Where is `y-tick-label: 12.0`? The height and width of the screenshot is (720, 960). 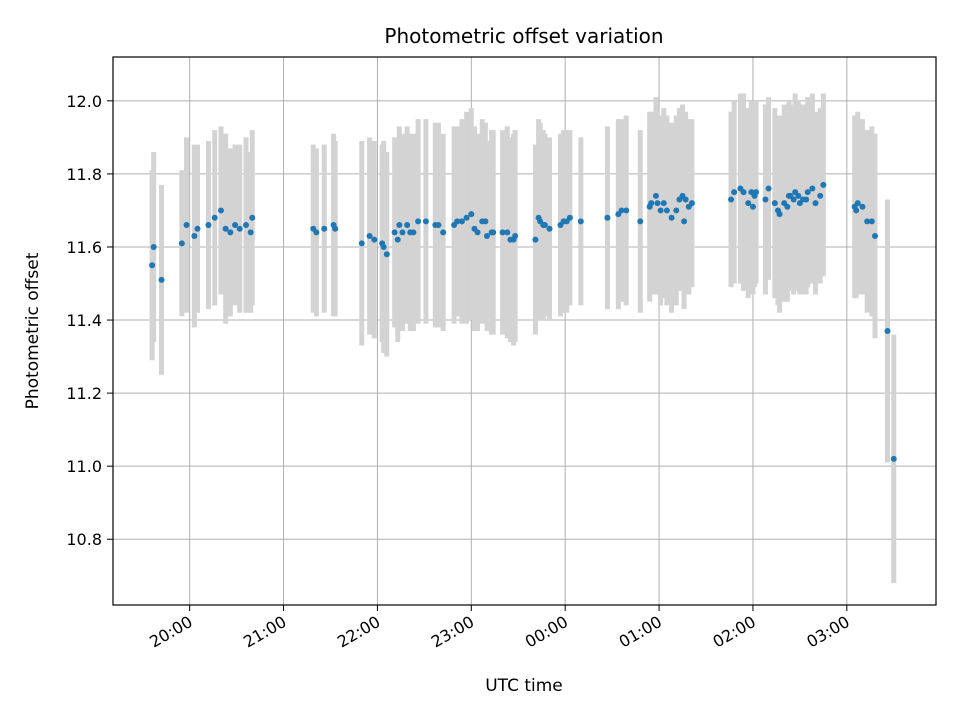
y-tick-label: 12.0 is located at coordinates (84, 101).